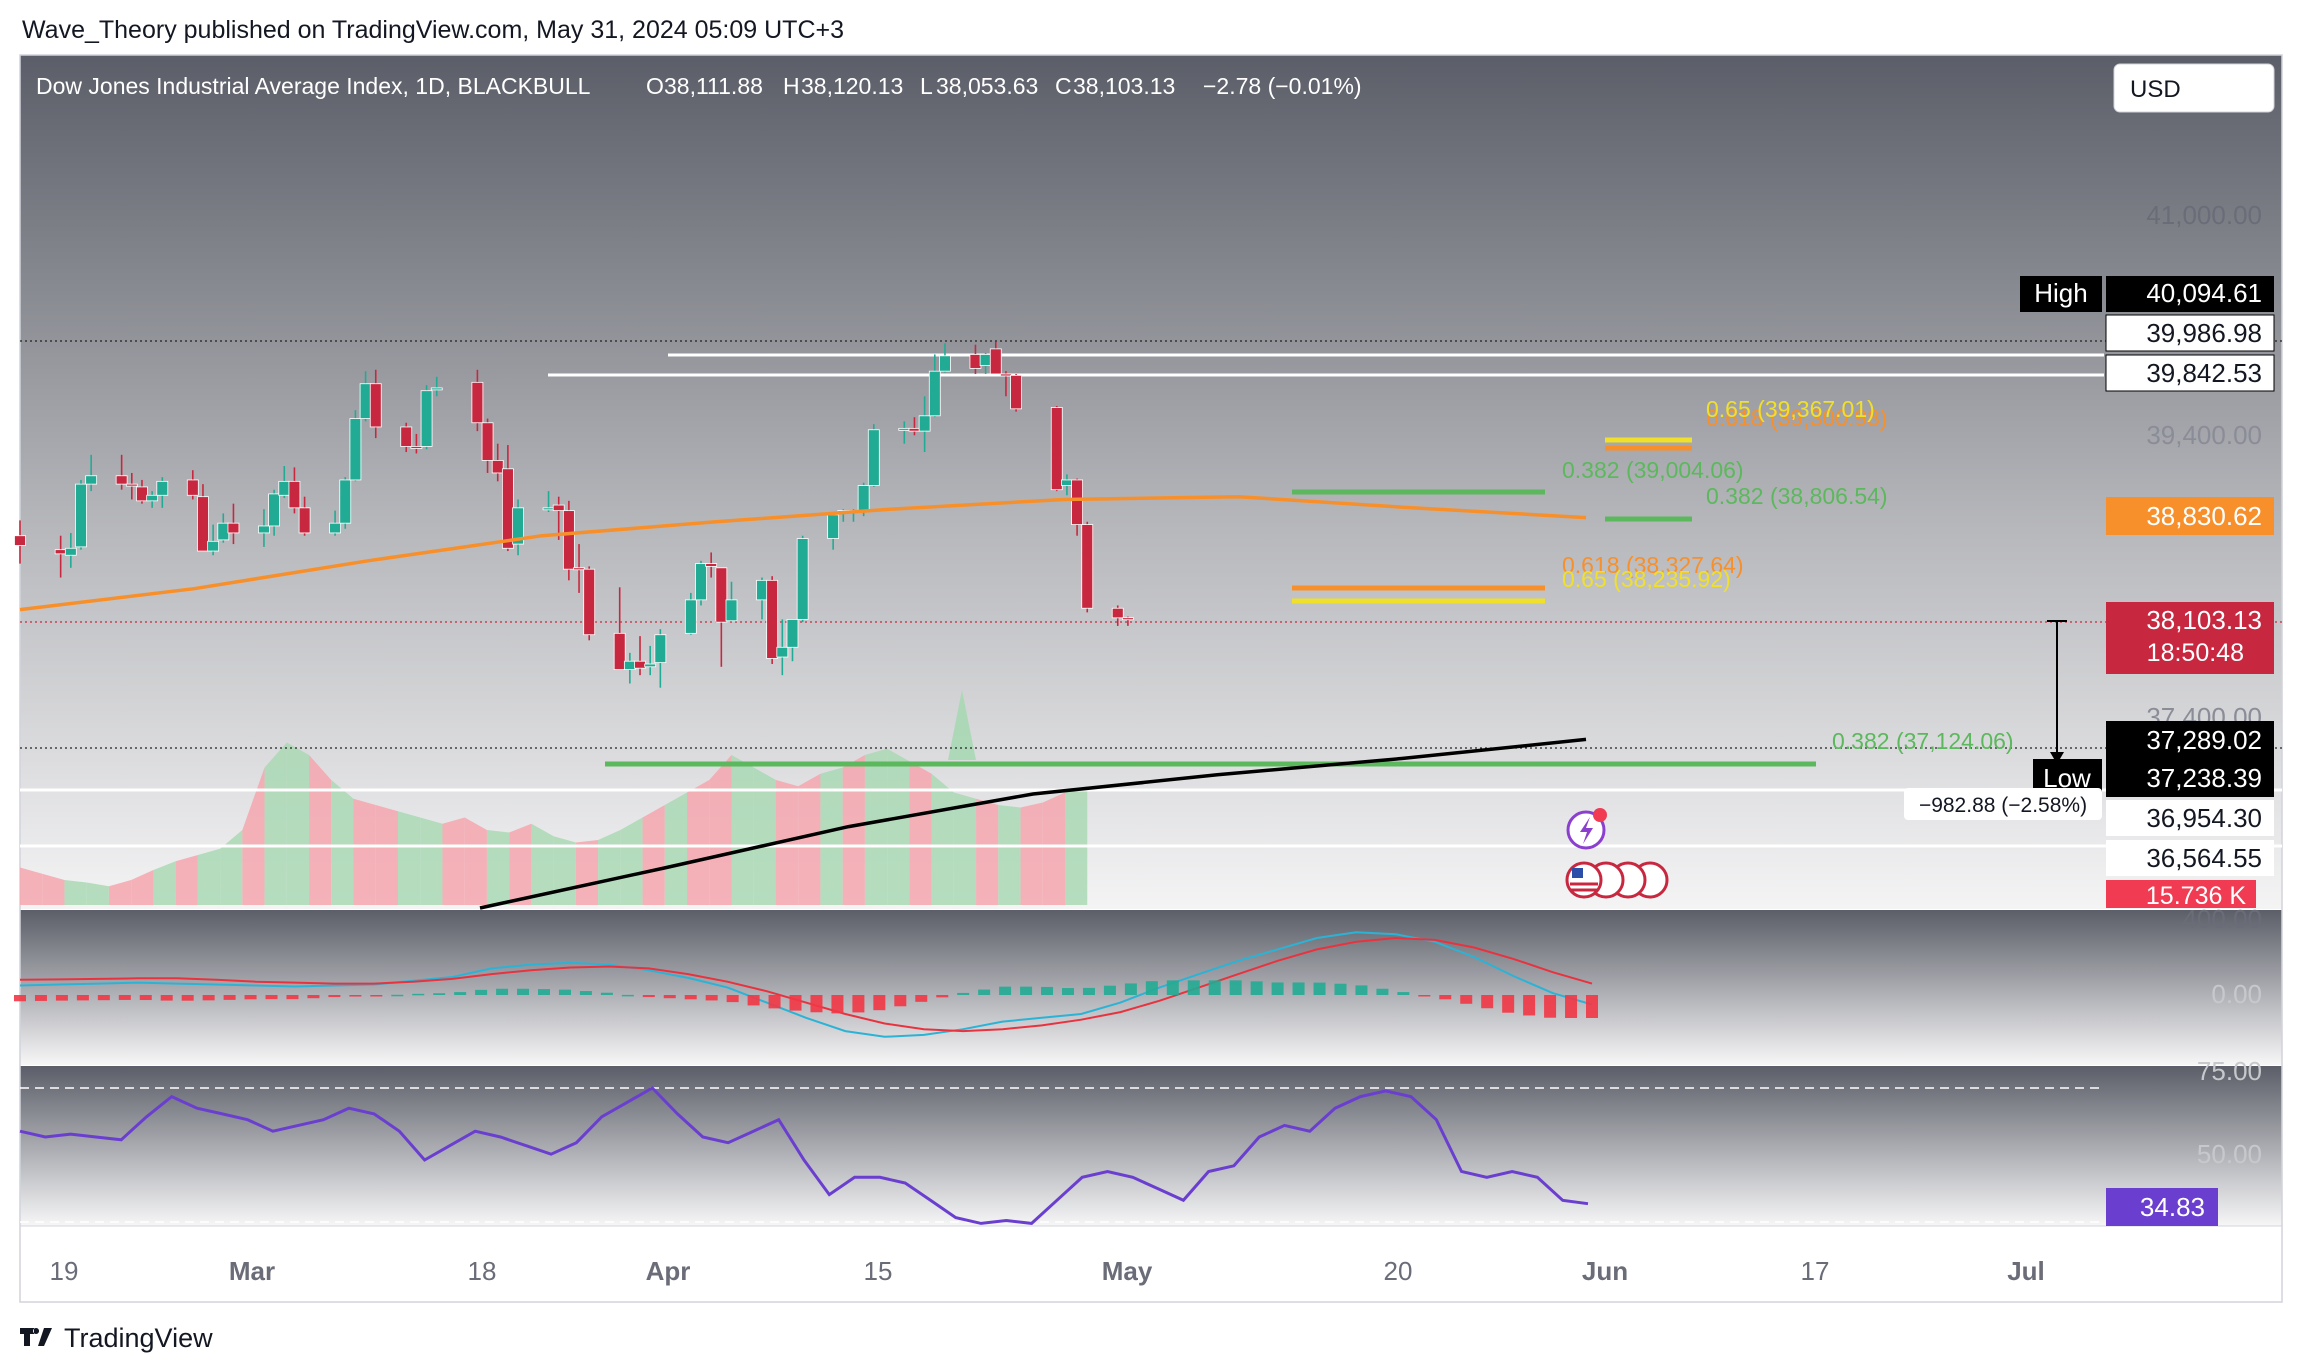 Image resolution: width=2302 pixels, height=1372 pixels. What do you see at coordinates (2222, 956) in the screenshot?
I see `macd-scale: 400.00 0.00` at bounding box center [2222, 956].